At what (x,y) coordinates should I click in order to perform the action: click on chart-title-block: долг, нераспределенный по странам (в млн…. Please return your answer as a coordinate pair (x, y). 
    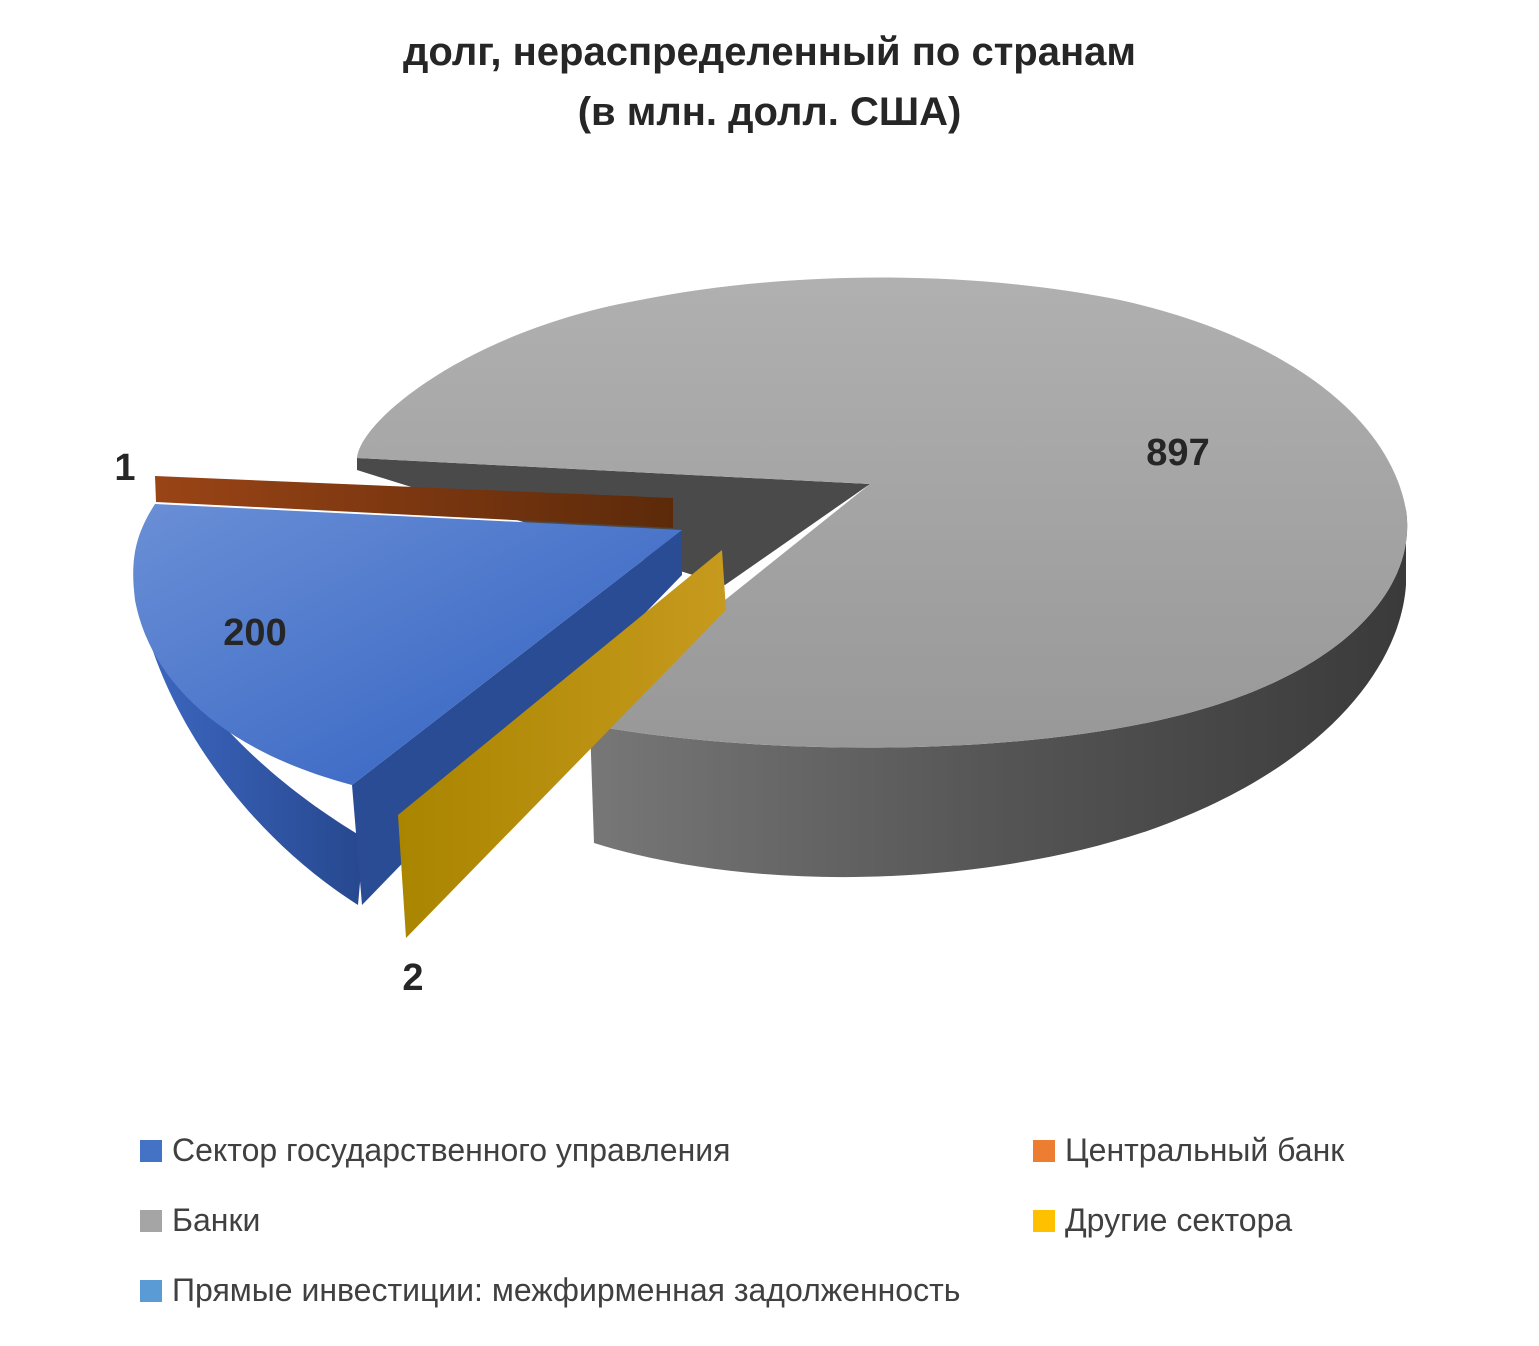
    Looking at the image, I should click on (769, 82).